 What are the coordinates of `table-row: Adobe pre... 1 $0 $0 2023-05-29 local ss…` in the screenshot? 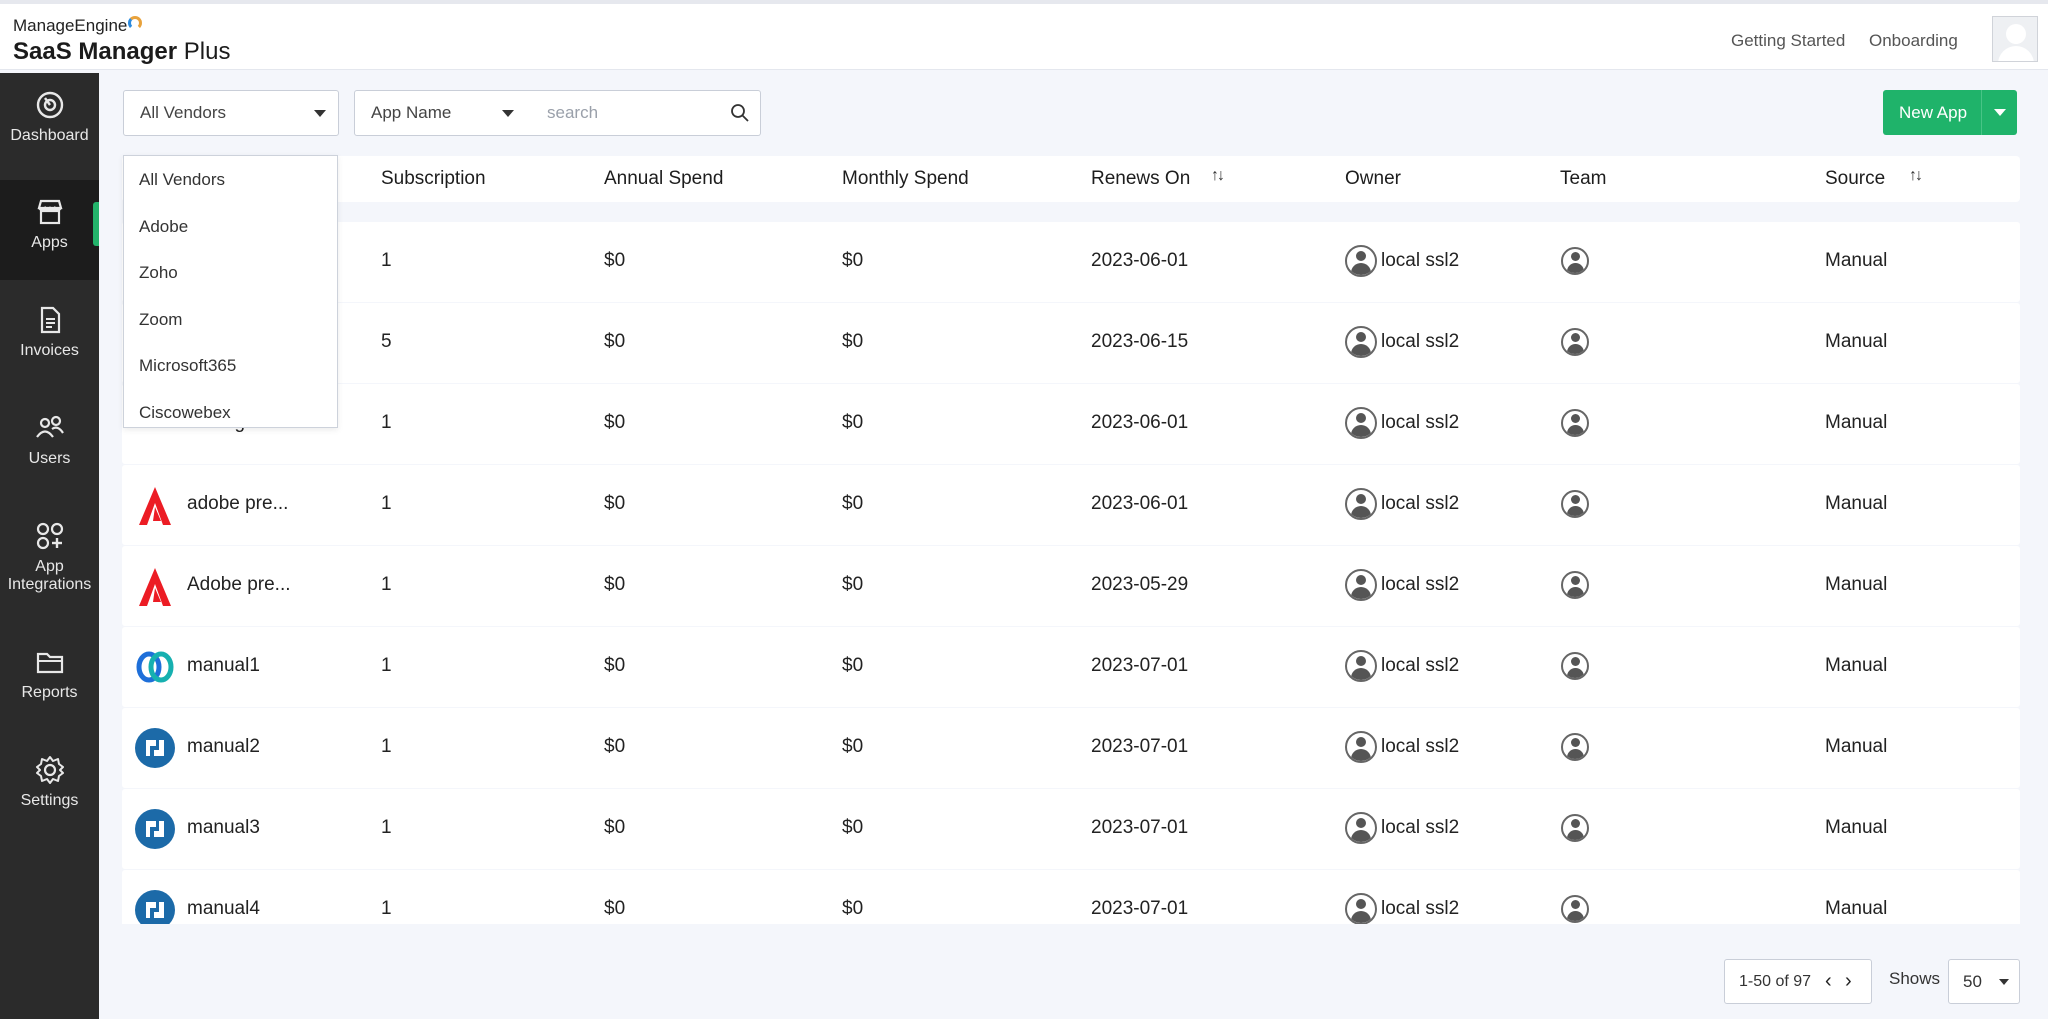 It's located at (1071, 586).